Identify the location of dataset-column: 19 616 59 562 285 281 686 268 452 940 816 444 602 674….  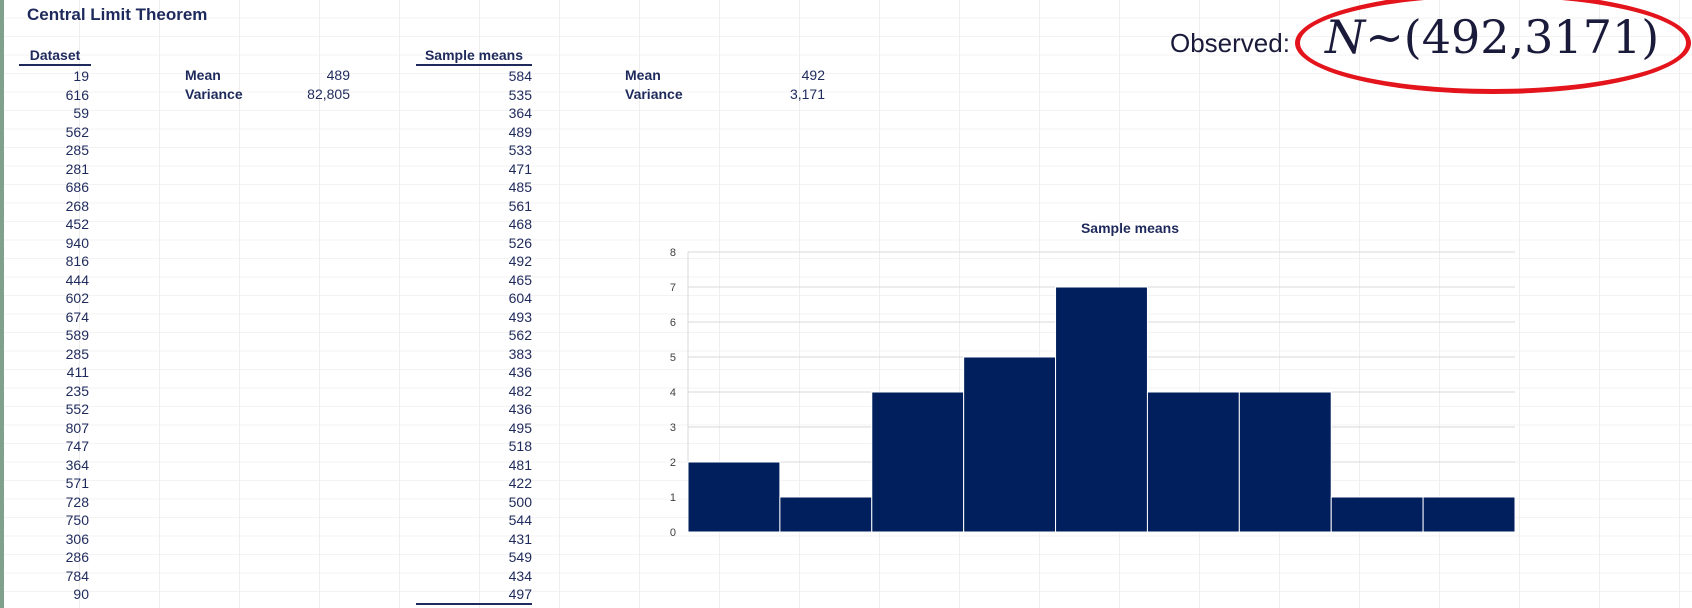
(54, 335).